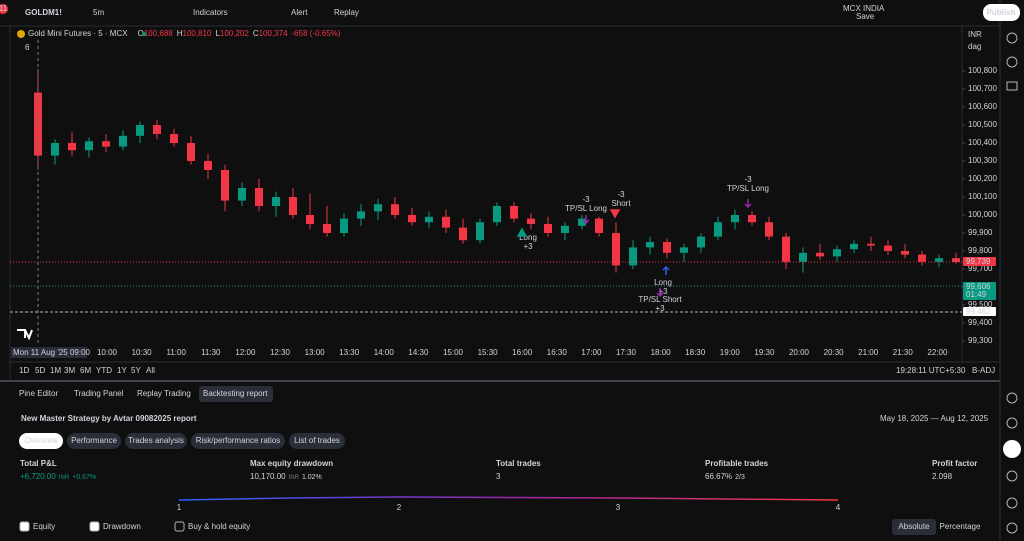  What do you see at coordinates (522, 352) in the screenshot?
I see `x-tick-label: 16:00` at bounding box center [522, 352].